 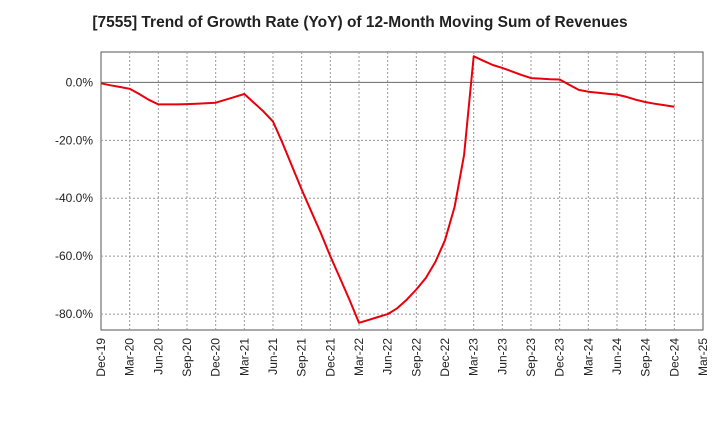 I want to click on x-tick-label: Dec-20, so click(x=216, y=357).